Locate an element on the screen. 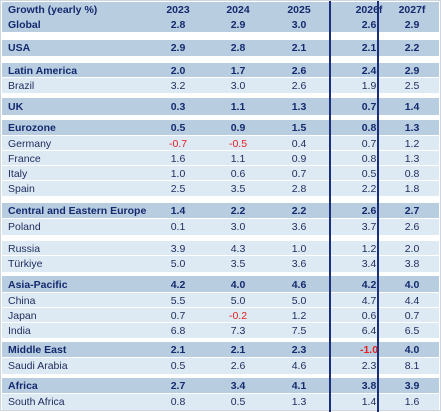  value-cell: 1.0 is located at coordinates (178, 173).